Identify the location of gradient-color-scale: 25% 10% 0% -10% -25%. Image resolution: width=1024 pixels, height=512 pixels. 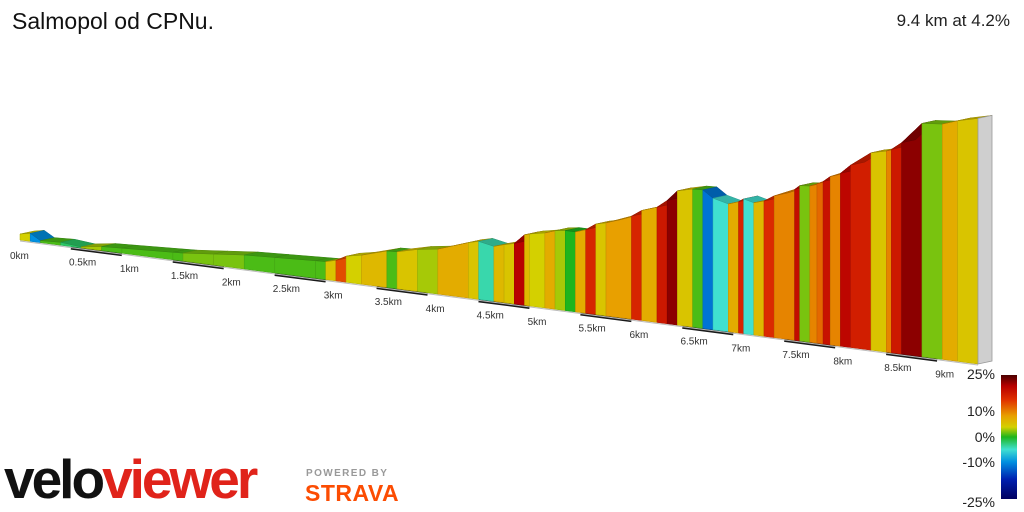
(991, 439).